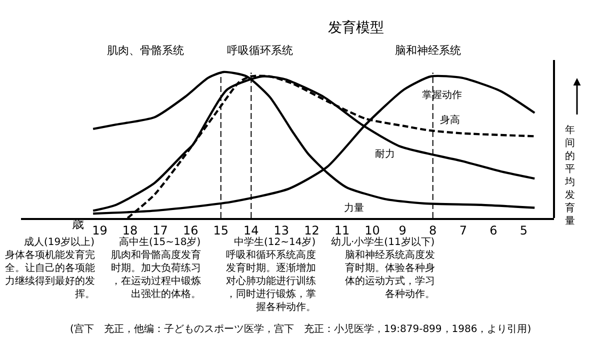 The height and width of the screenshot is (340, 600). Describe the element at coordinates (383, 242) in the screenshot. I see `text: 幼儿·小学生(11岁以下)` at that location.